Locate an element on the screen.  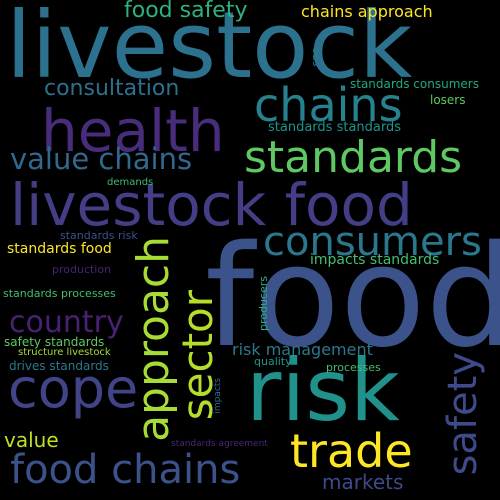
word-value: value is located at coordinates (31, 440).